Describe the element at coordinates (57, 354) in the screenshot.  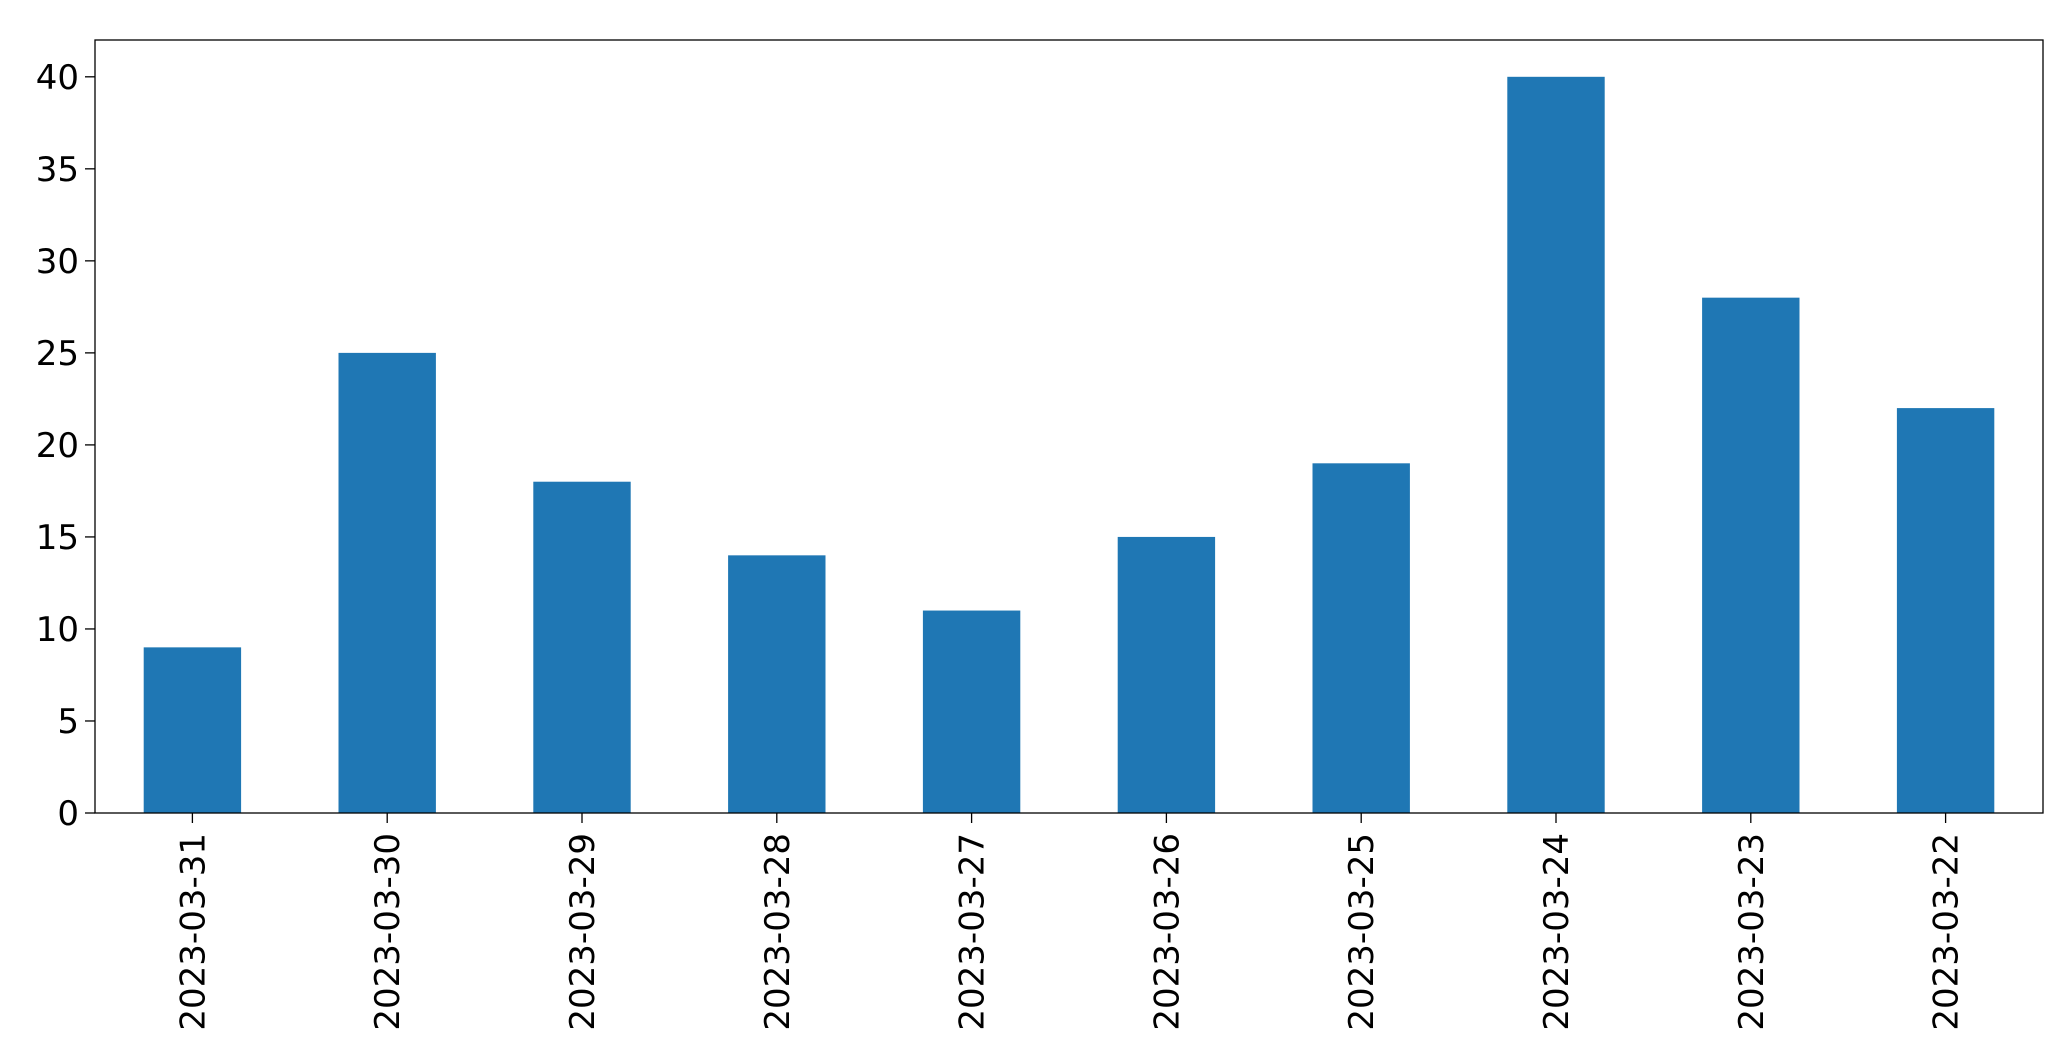
I see `y-tick-label: 25` at that location.